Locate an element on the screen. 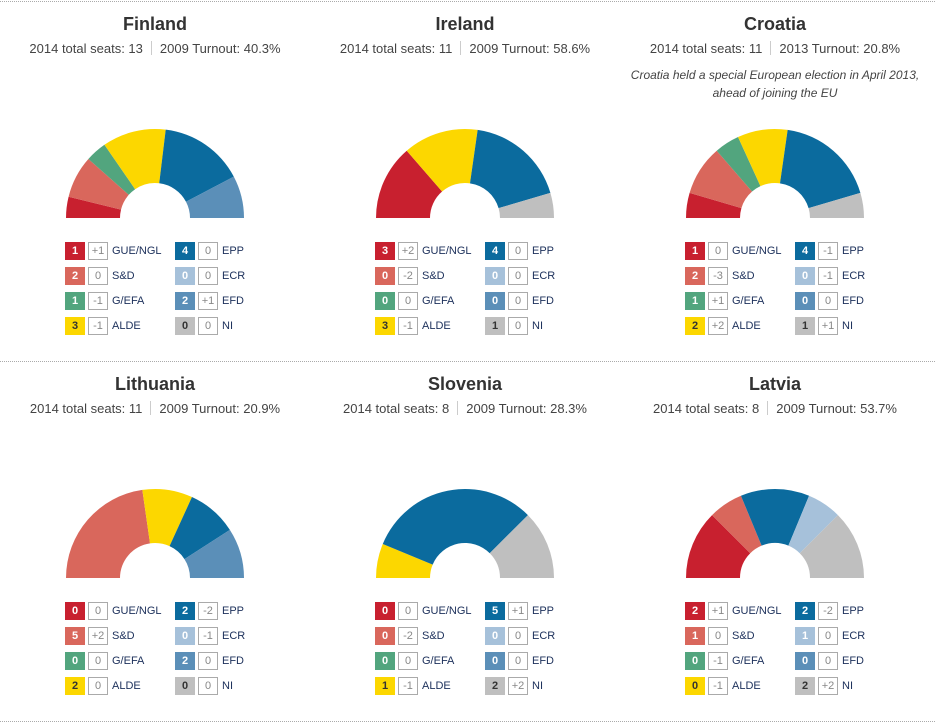 The width and height of the screenshot is (935, 723). country-title: Slovenia is located at coordinates (465, 384).